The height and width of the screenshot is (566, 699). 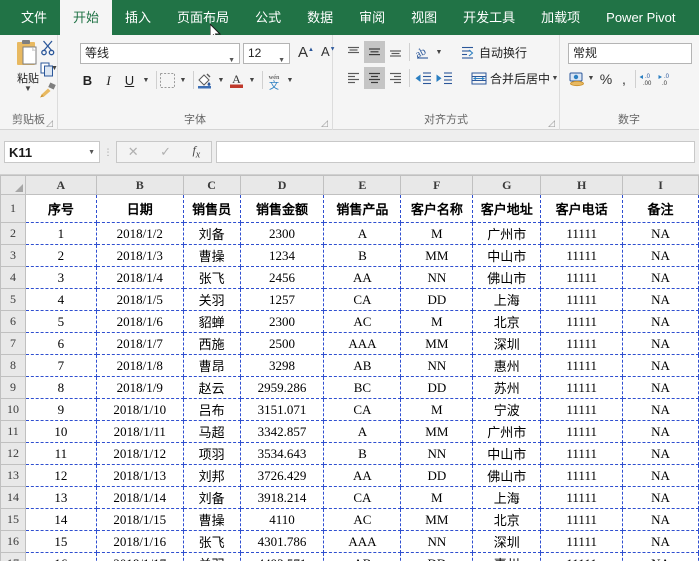 What do you see at coordinates (140, 497) in the screenshot?
I see `cell-B14: 2018/1/14` at bounding box center [140, 497].